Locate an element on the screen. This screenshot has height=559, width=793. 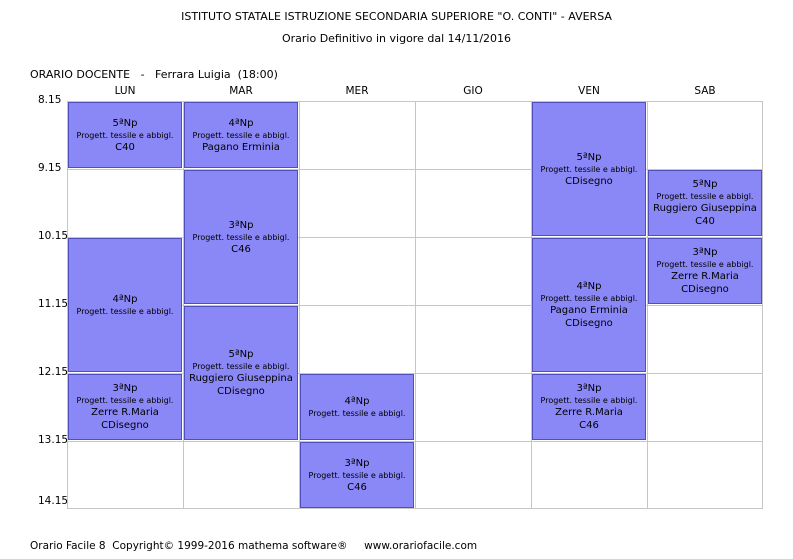
day-header-mer: MER is located at coordinates (357, 91).